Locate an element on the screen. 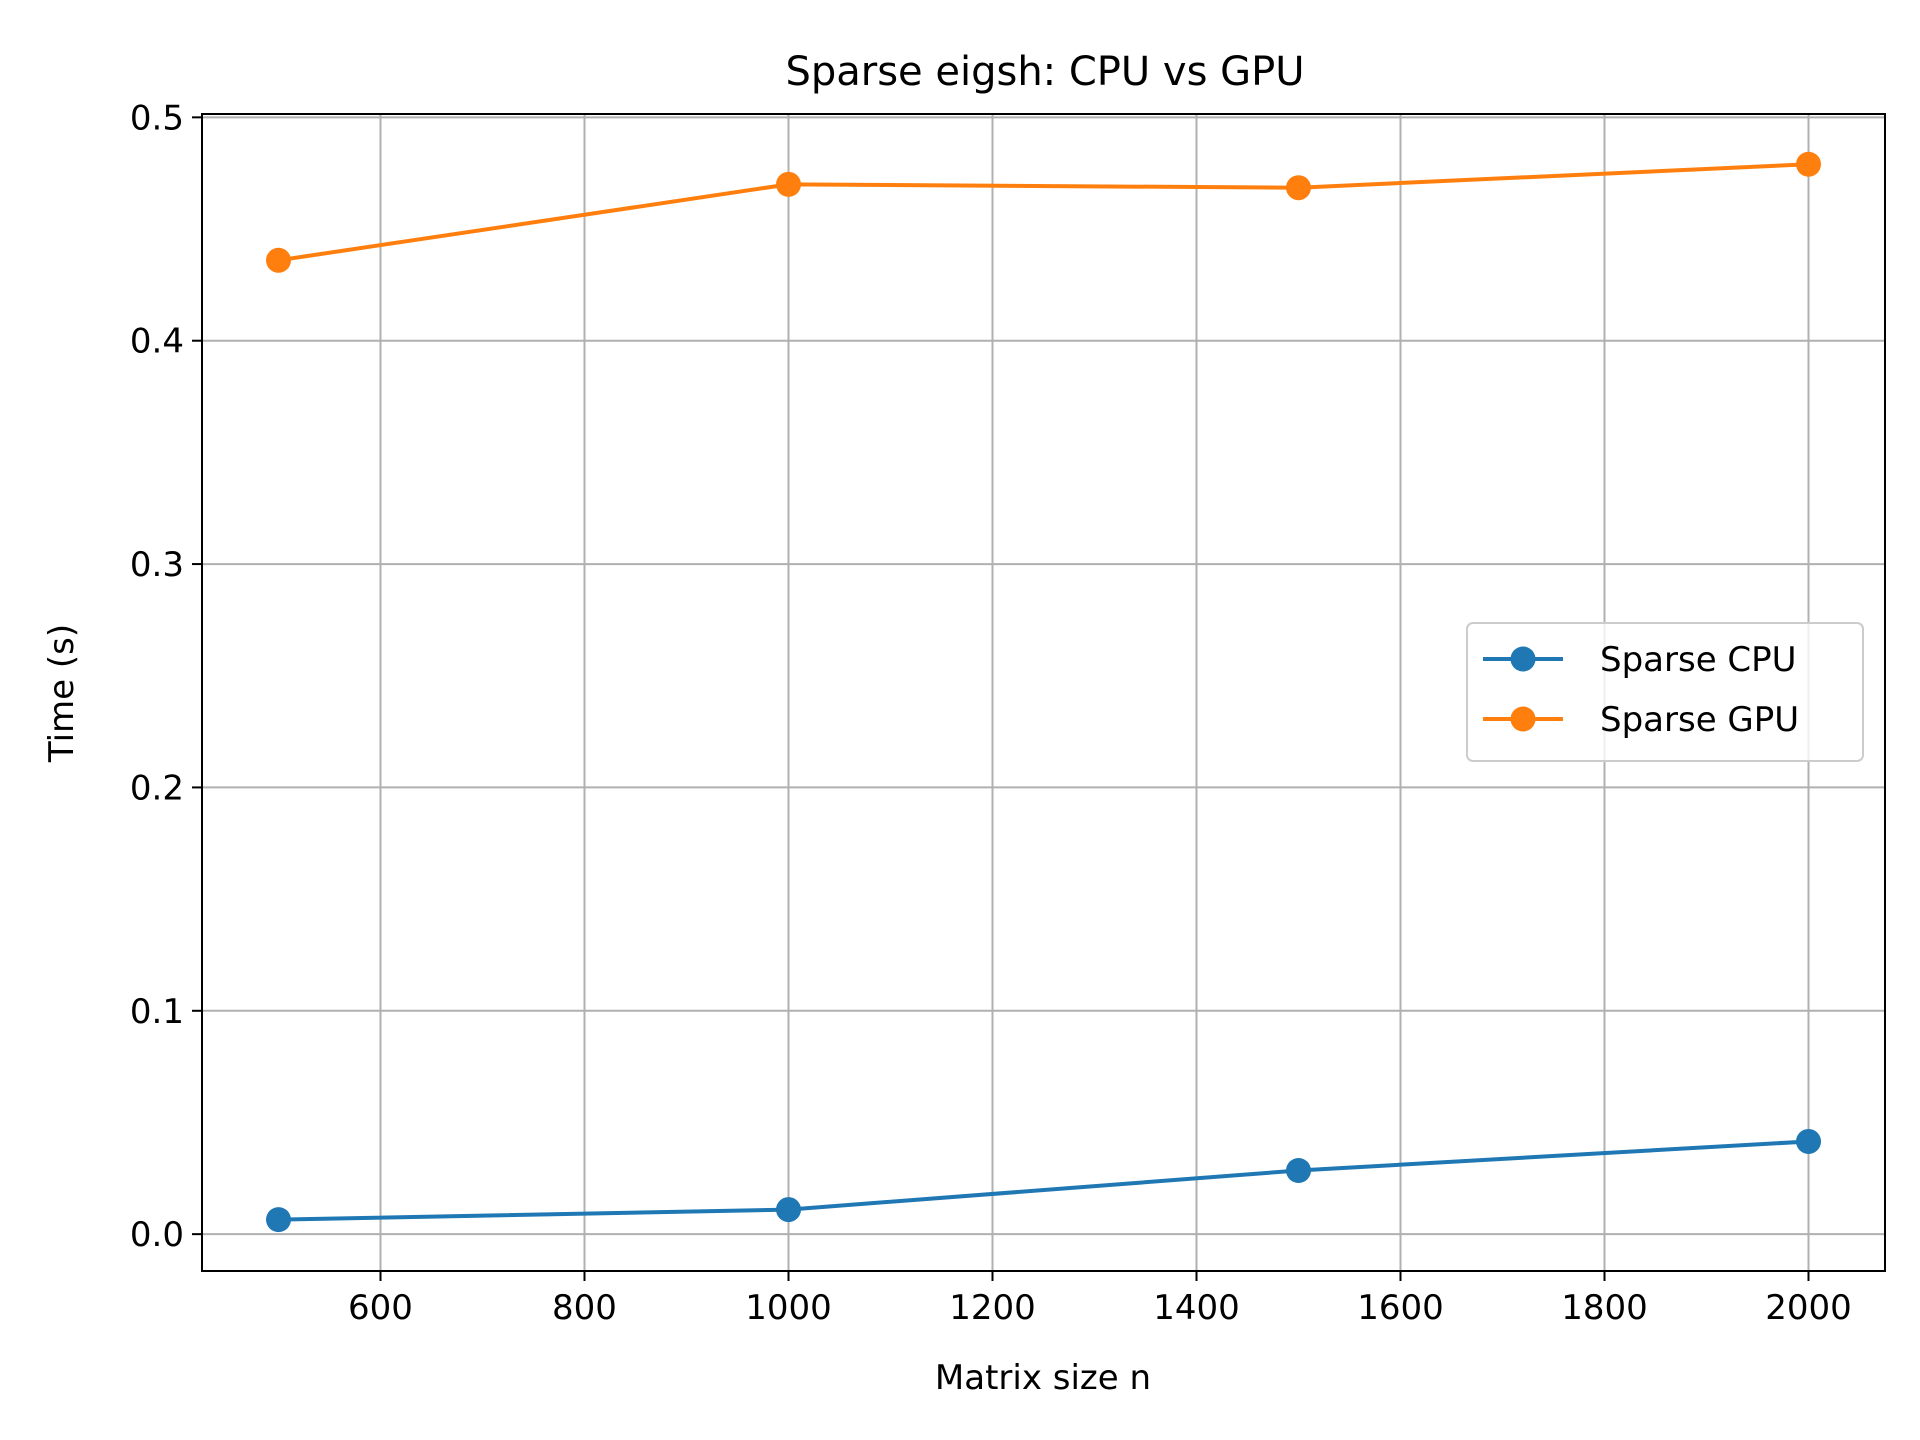 This screenshot has width=1920, height=1440. legend-marker-sparse-gpu is located at coordinates (1523, 719).